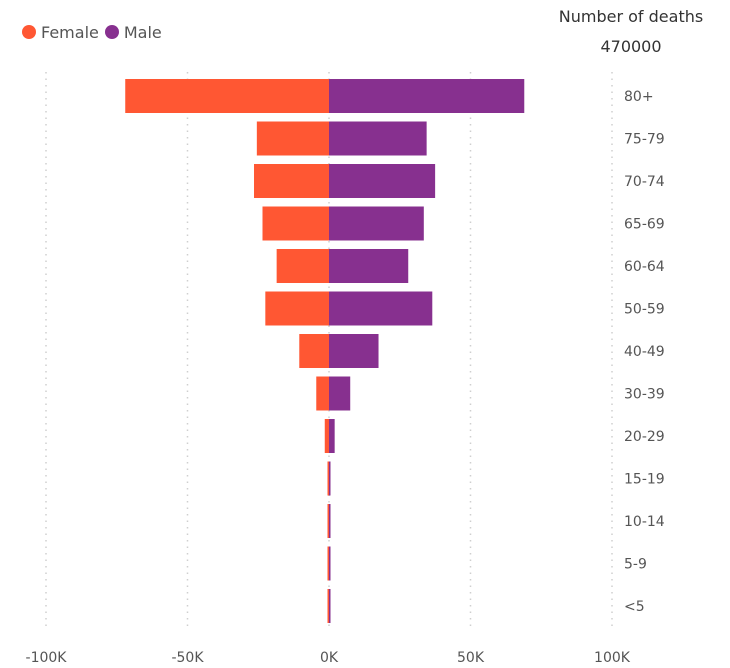 This screenshot has height=668, width=730. Describe the element at coordinates (29, 32) in the screenshot. I see `female-dot-icon` at that location.